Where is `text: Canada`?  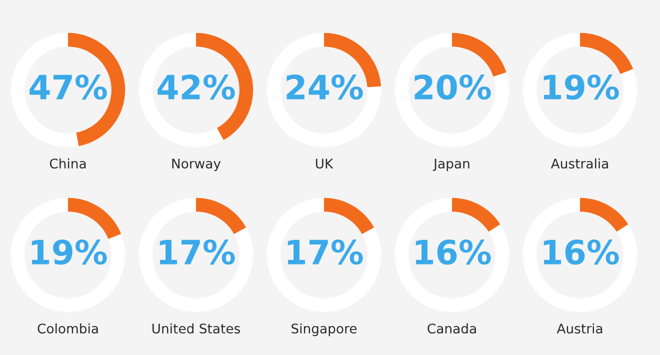
text: Canada is located at coordinates (452, 328).